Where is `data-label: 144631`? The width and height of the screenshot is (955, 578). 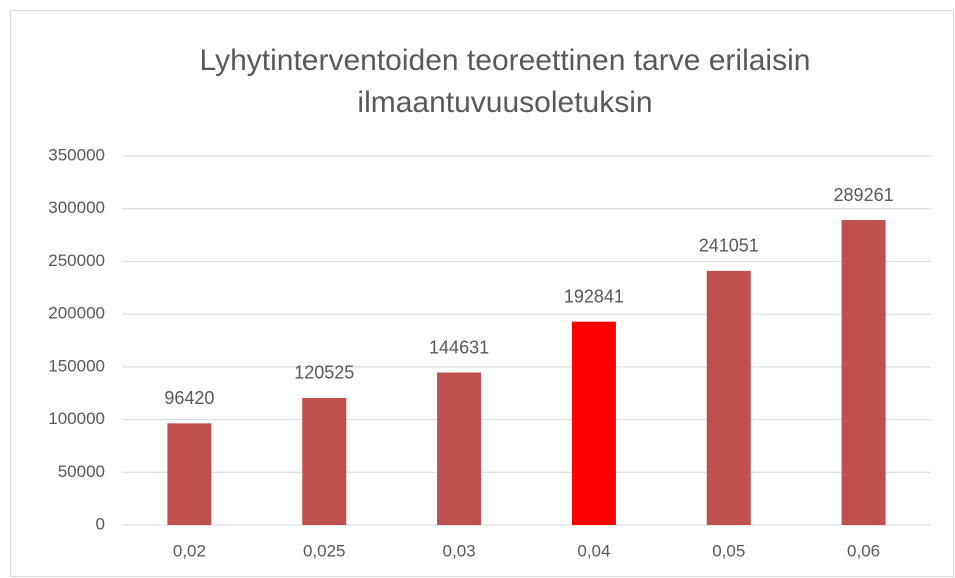
data-label: 144631 is located at coordinates (459, 347).